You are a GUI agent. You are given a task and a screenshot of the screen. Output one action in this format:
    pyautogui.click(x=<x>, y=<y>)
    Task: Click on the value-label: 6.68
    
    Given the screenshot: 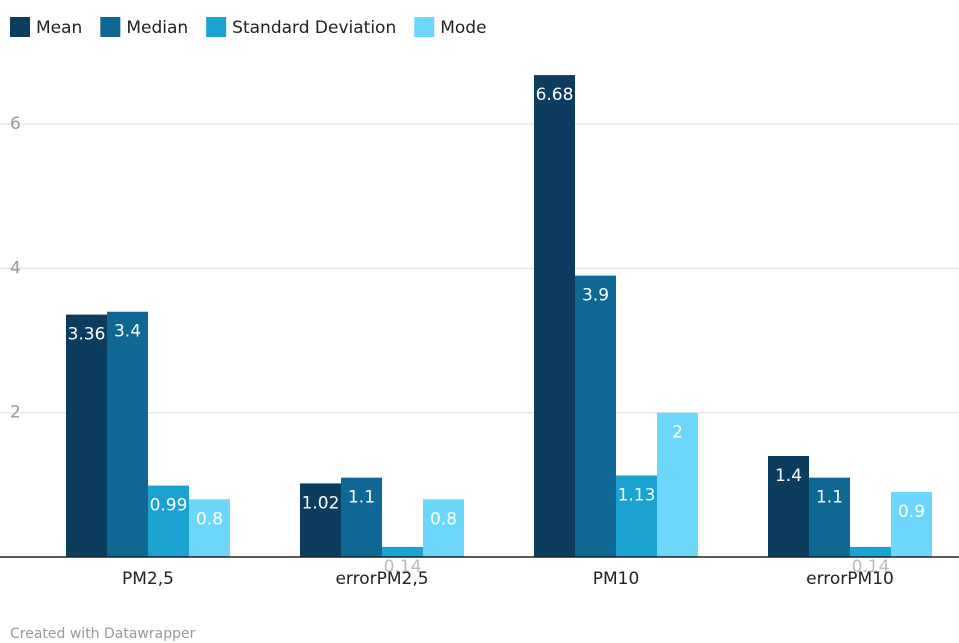 What is the action you would take?
    pyautogui.click(x=555, y=95)
    